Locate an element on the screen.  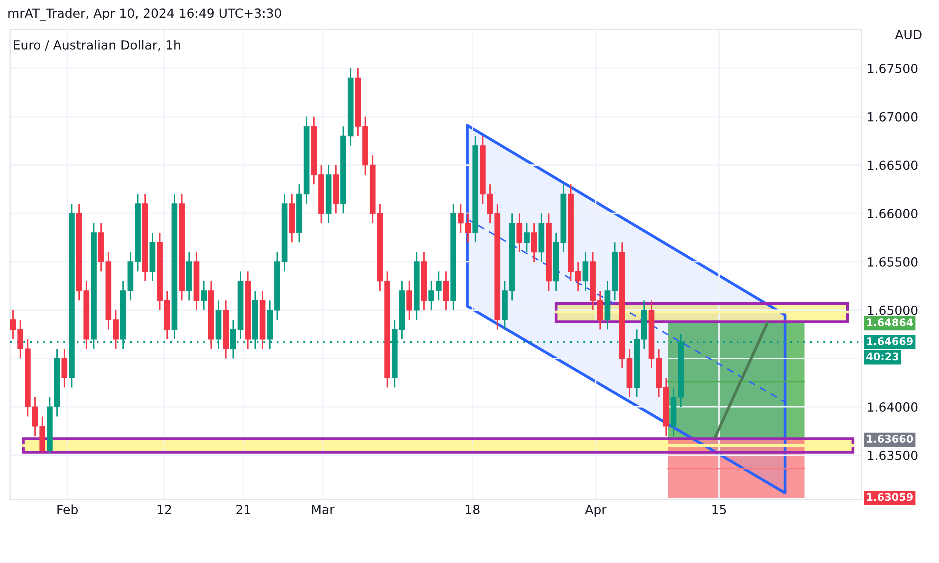
y-axis-title: AUD is located at coordinates (908, 35).